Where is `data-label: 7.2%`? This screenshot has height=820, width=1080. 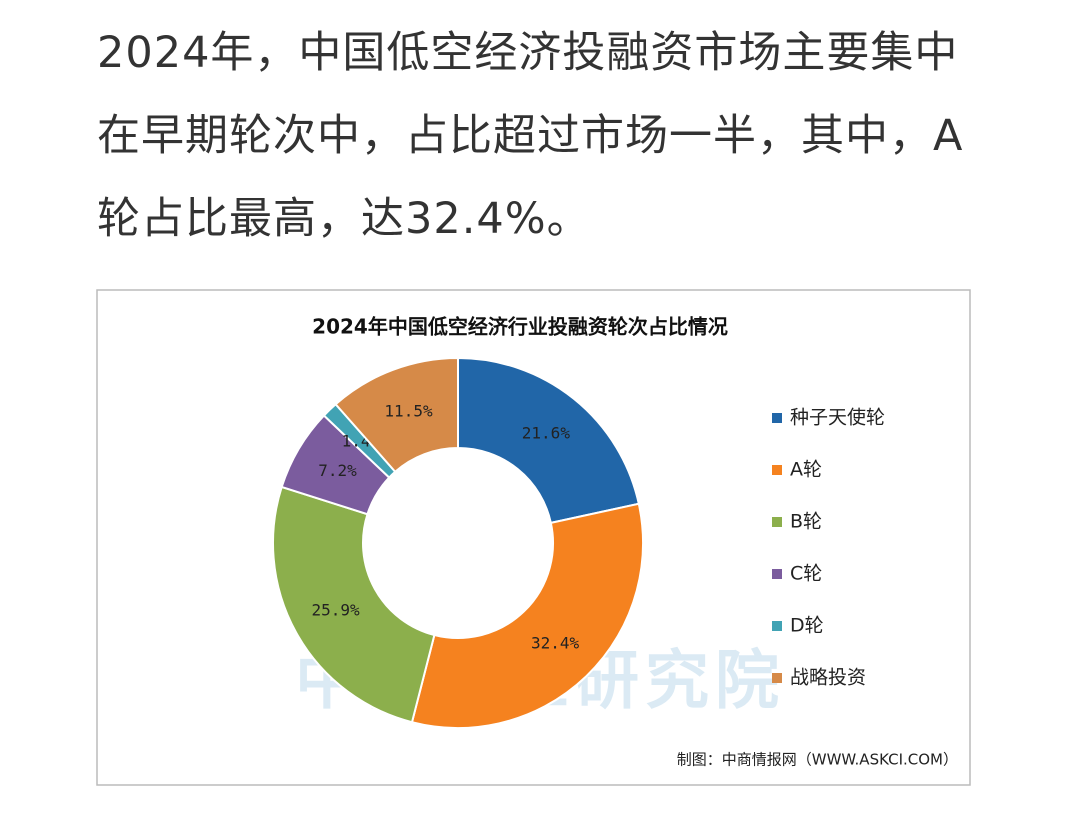
data-label: 7.2% is located at coordinates (337, 470).